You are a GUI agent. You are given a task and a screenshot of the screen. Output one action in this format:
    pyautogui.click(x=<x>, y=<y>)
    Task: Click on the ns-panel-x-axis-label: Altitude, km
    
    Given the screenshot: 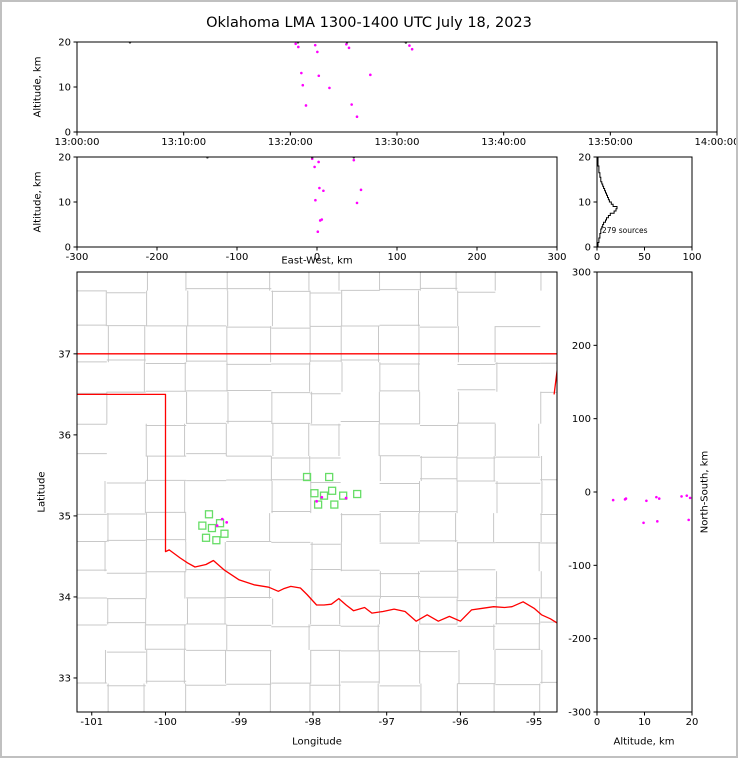 What is the action you would take?
    pyautogui.click(x=644, y=742)
    